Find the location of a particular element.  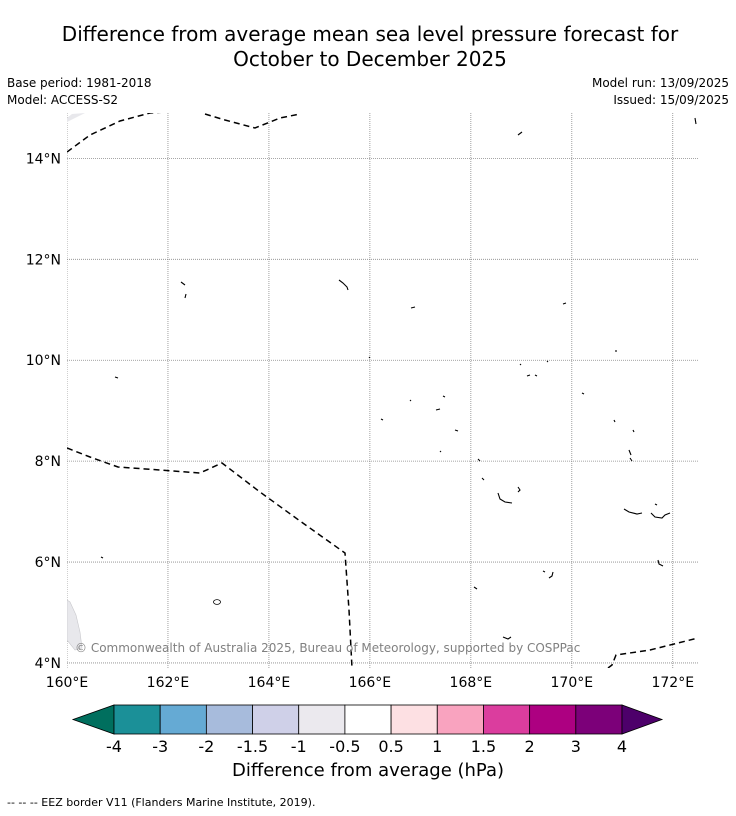

meta-right: Model run: 13/09/2025 Issued: 15/09/2025 is located at coordinates (660, 92).